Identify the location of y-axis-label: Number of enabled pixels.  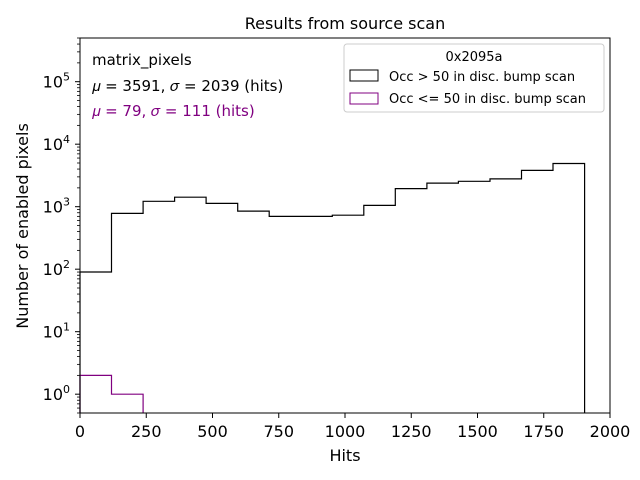
(22, 226).